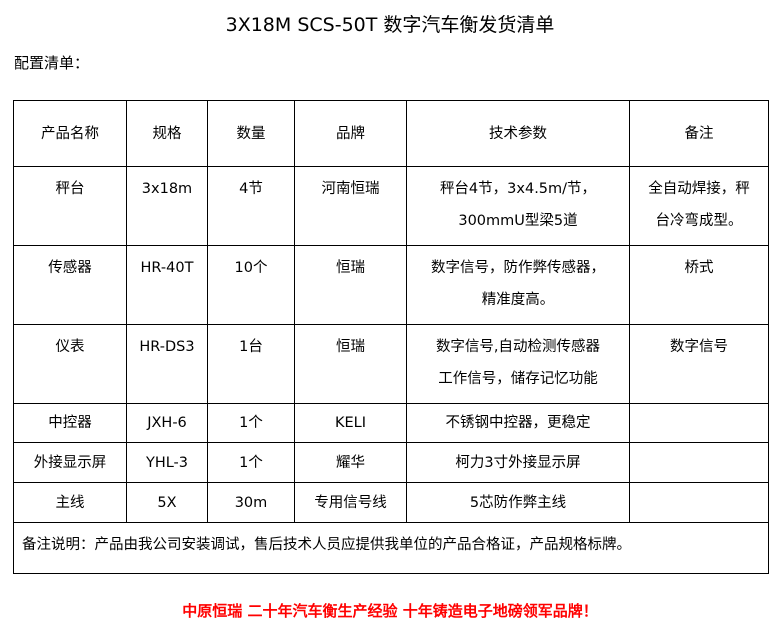  I want to click on header-cell: 品牌, so click(350, 133).